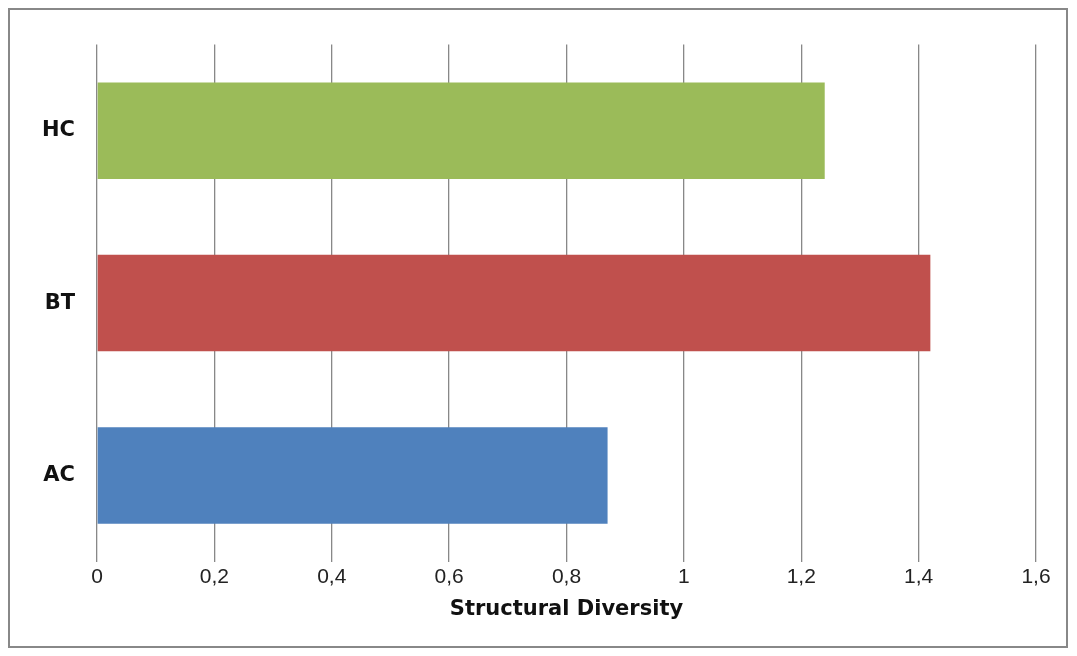 This screenshot has width=1077, height=656. What do you see at coordinates (1036, 575) in the screenshot?
I see `x-tick-label: 1,6` at bounding box center [1036, 575].